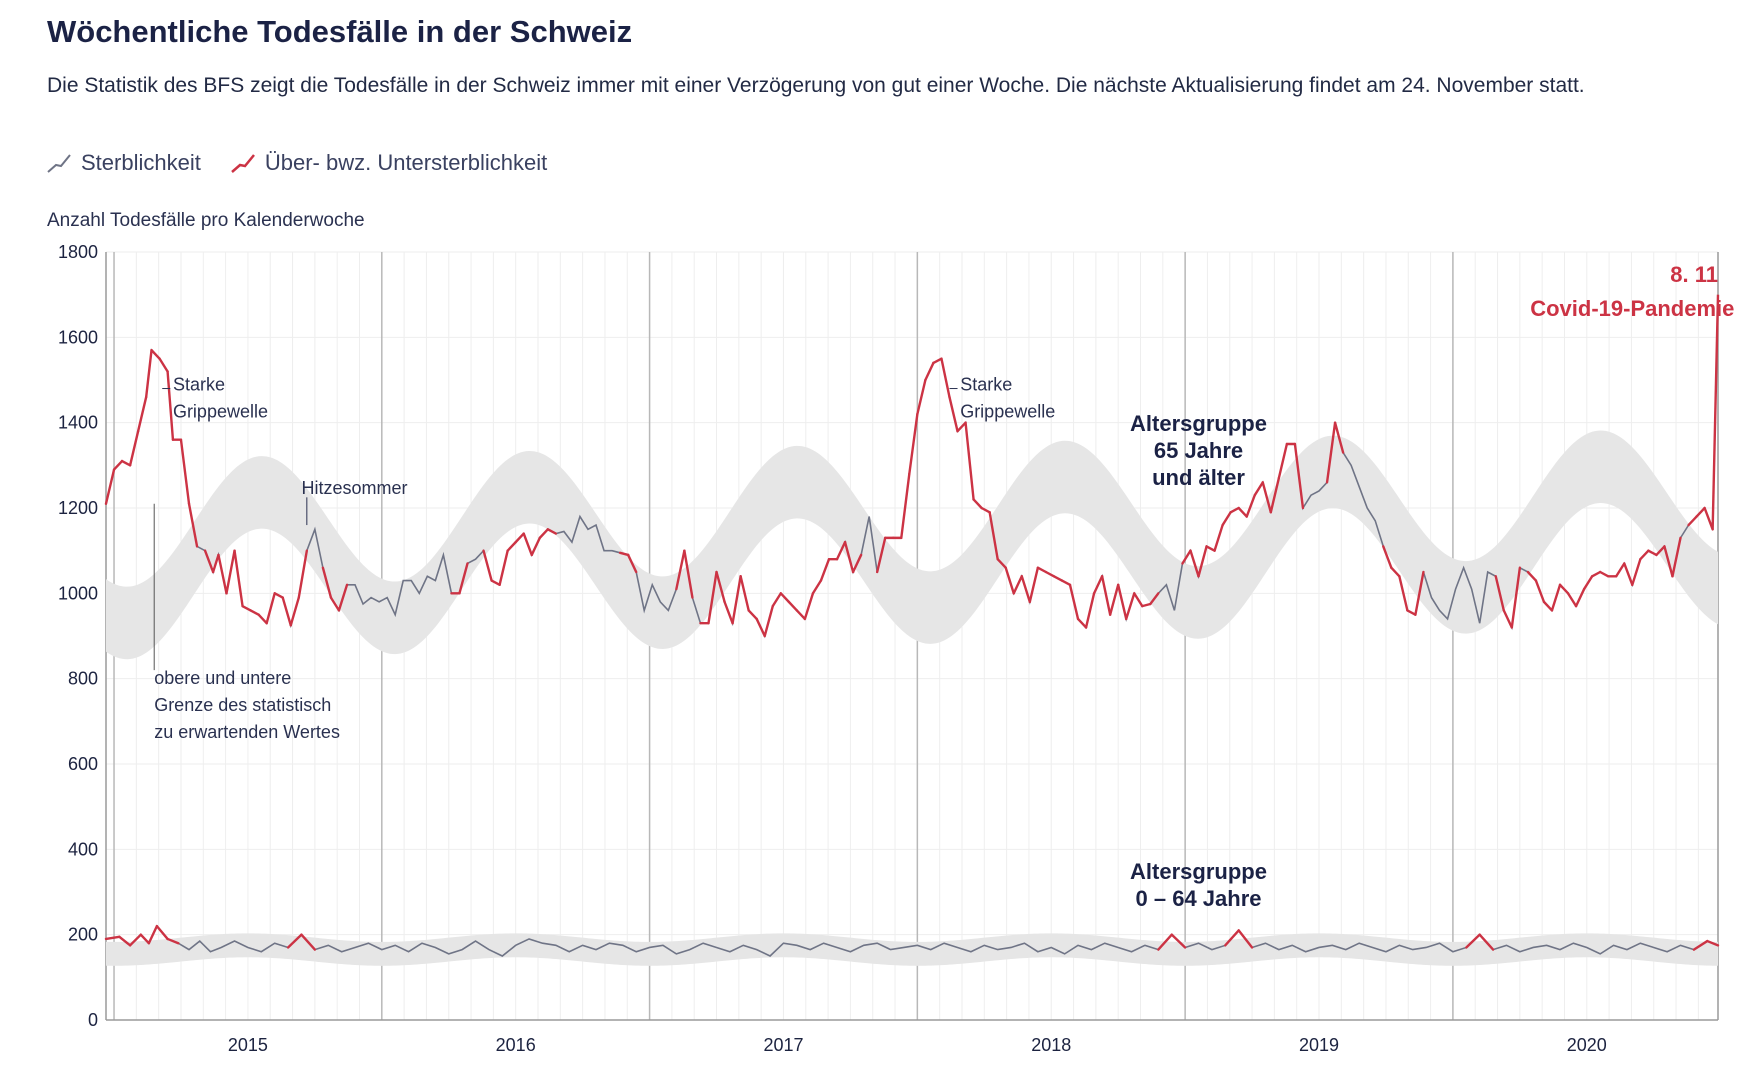 This screenshot has width=1756, height=1070. I want to click on annotation-last-date: 8. 11, so click(1694, 274).